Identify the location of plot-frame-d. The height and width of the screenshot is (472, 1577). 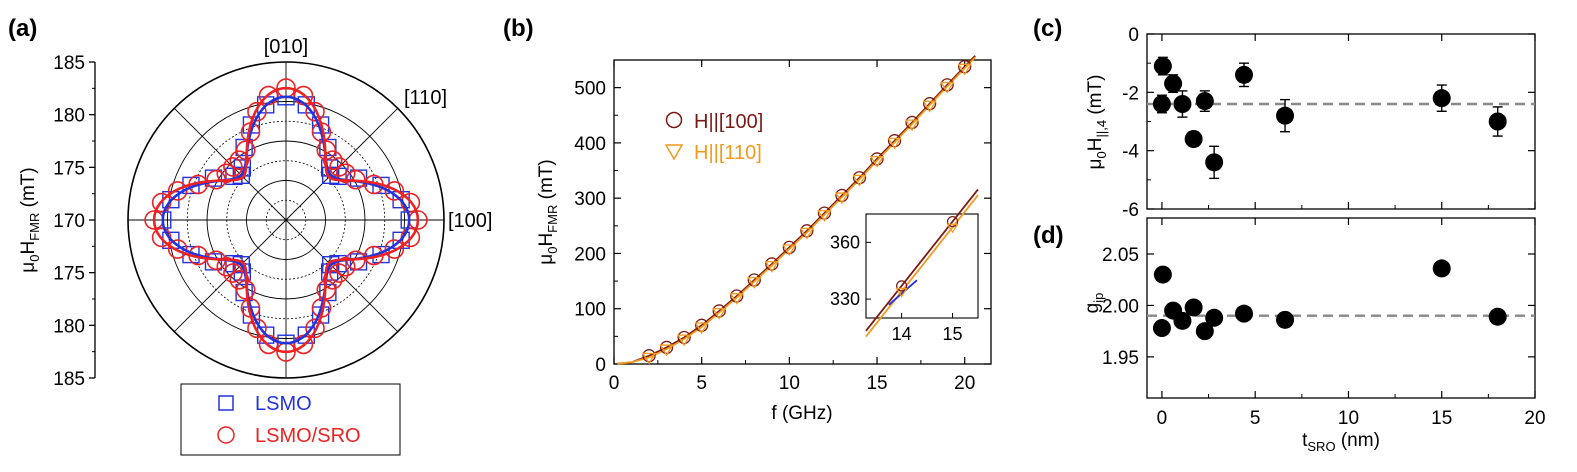
(1341, 308).